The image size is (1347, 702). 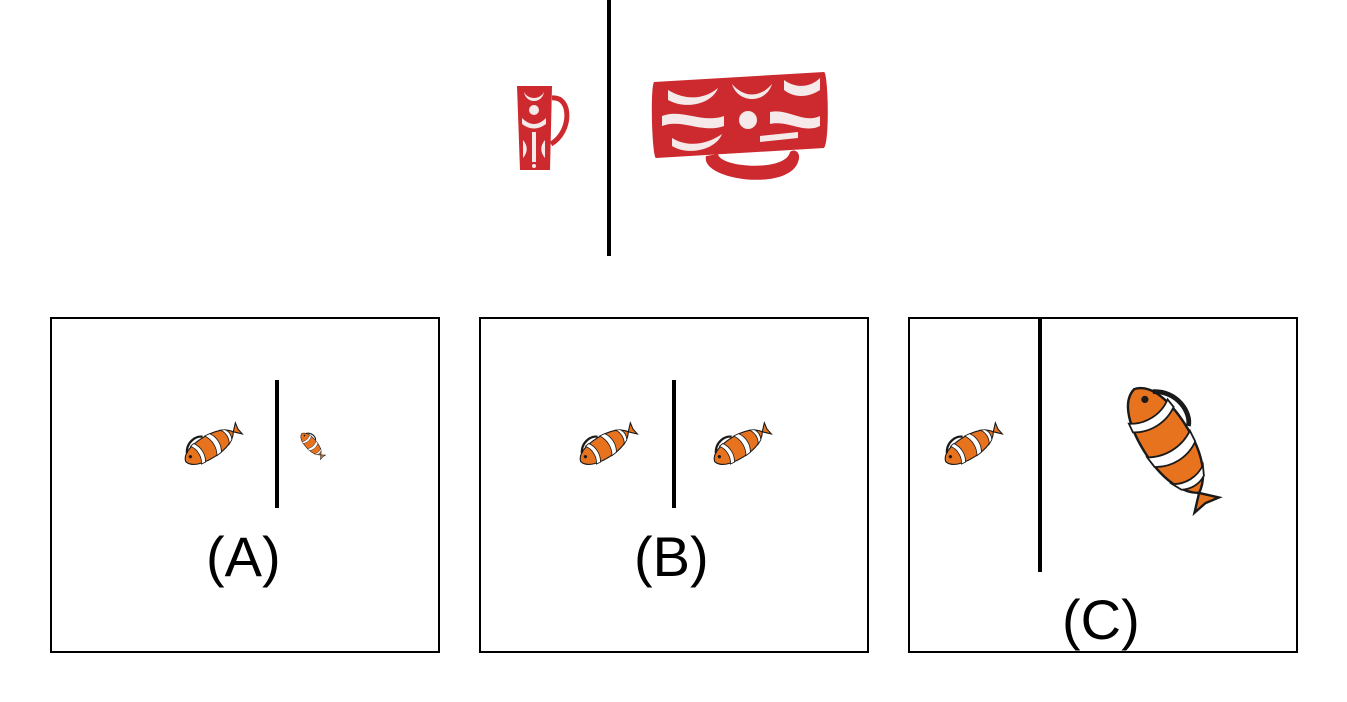 What do you see at coordinates (243, 556) in the screenshot?
I see `option-a-label: (A)` at bounding box center [243, 556].